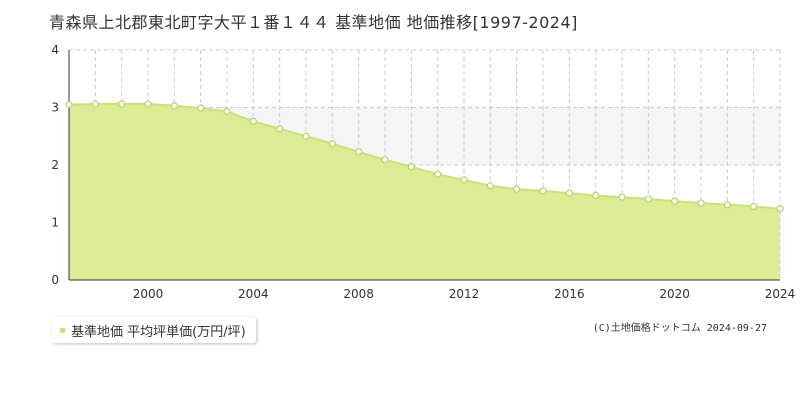 The width and height of the screenshot is (800, 400). I want to click on y-tick-label: 1, so click(55, 223).